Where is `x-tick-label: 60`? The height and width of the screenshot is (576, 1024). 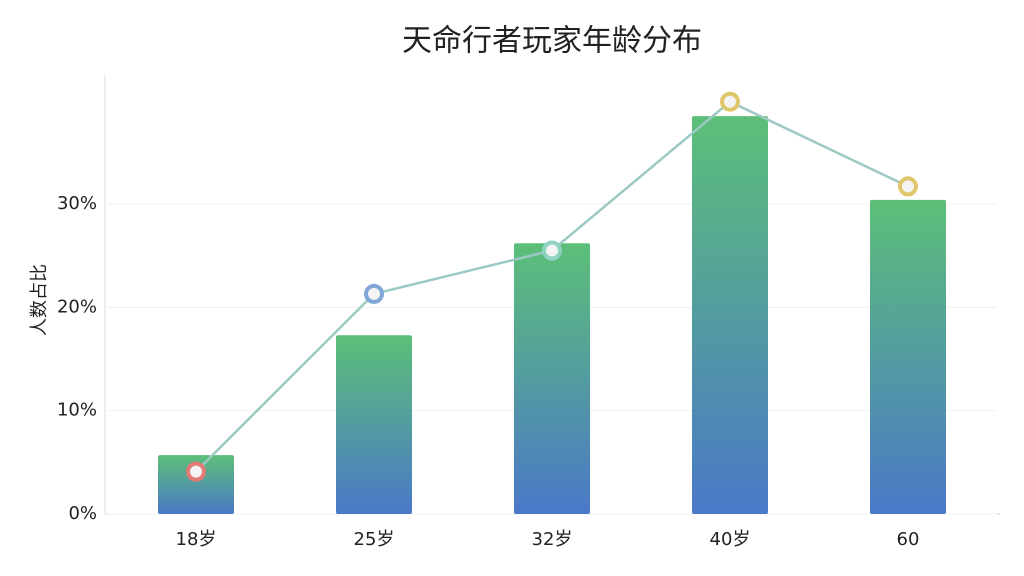
x-tick-label: 60 is located at coordinates (908, 539).